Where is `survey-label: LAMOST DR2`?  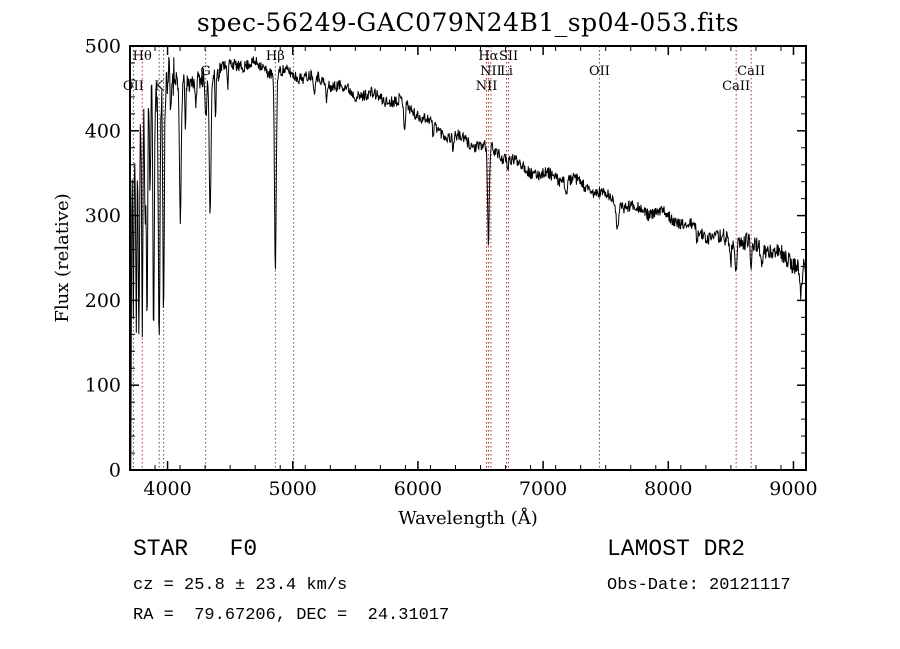 survey-label: LAMOST DR2 is located at coordinates (676, 549).